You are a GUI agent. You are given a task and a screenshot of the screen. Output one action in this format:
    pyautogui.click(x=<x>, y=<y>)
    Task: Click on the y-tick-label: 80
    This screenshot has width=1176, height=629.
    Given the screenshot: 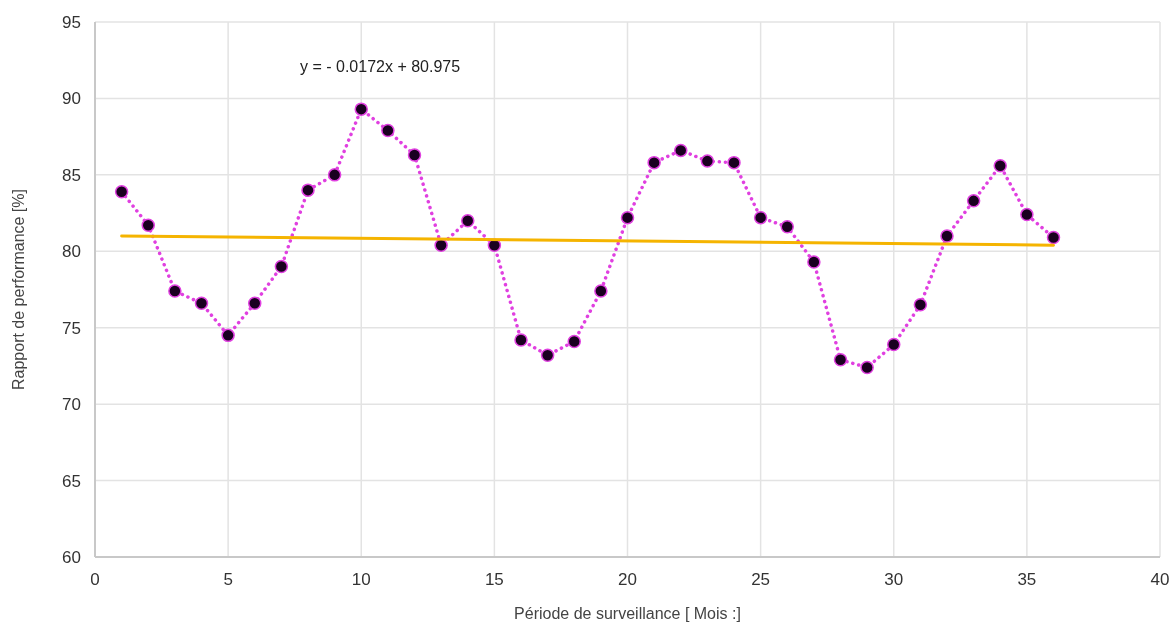 What is the action you would take?
    pyautogui.click(x=71, y=252)
    